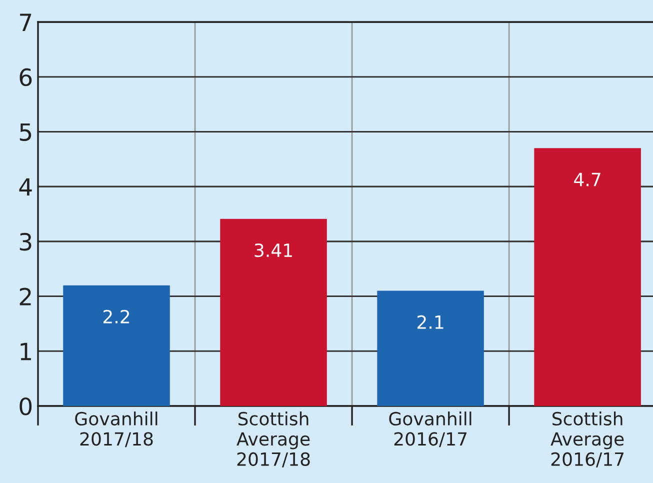 Image resolution: width=653 pixels, height=483 pixels. Describe the element at coordinates (116, 317) in the screenshot. I see `data-label: 2.2` at that location.